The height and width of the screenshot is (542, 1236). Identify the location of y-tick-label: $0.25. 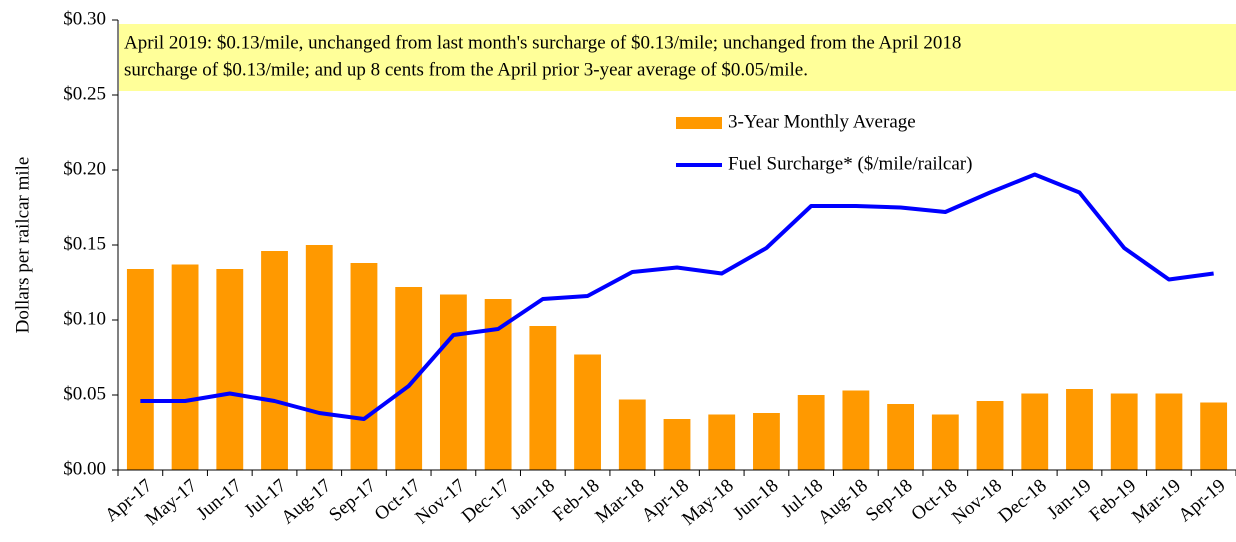
(84, 93).